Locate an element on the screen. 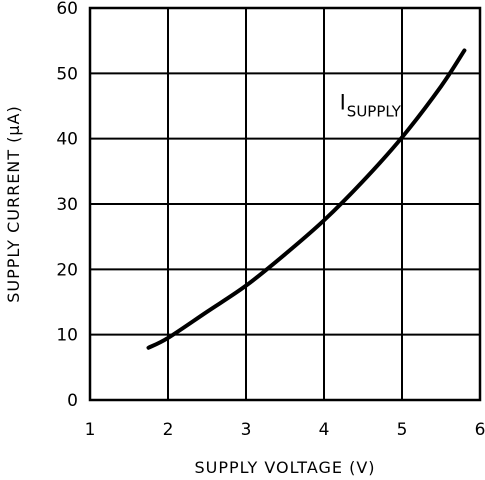 This screenshot has width=485, height=480. curve-label: ISUPPLY is located at coordinates (371, 105).